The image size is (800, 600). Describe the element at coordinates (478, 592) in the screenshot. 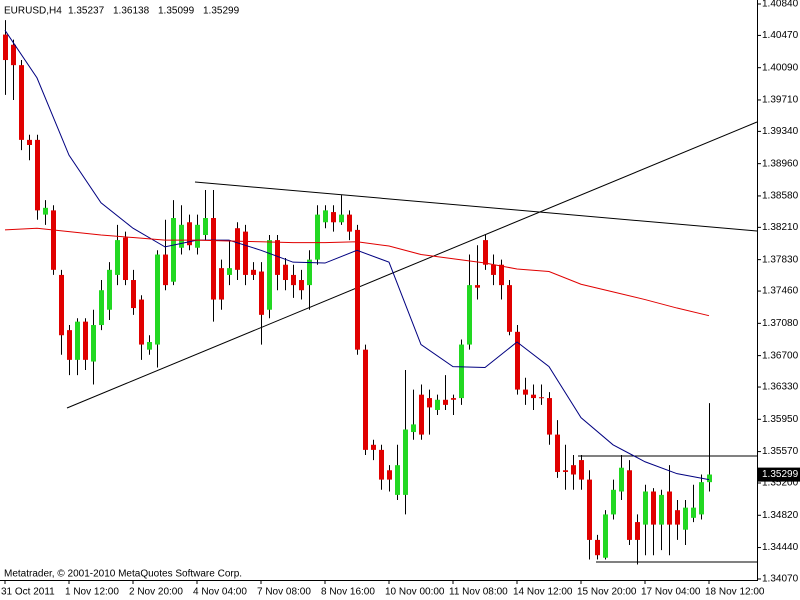

I see `x-tick-label: 11 Nov 08:00` at that location.